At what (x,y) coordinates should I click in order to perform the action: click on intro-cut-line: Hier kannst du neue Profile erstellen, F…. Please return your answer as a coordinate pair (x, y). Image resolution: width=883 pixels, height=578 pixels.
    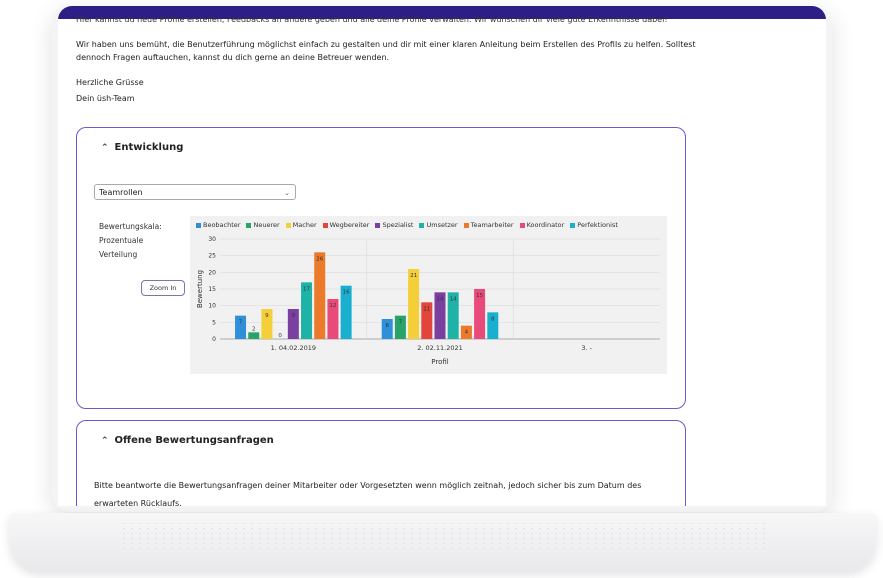
    Looking at the image, I should click on (372, 19).